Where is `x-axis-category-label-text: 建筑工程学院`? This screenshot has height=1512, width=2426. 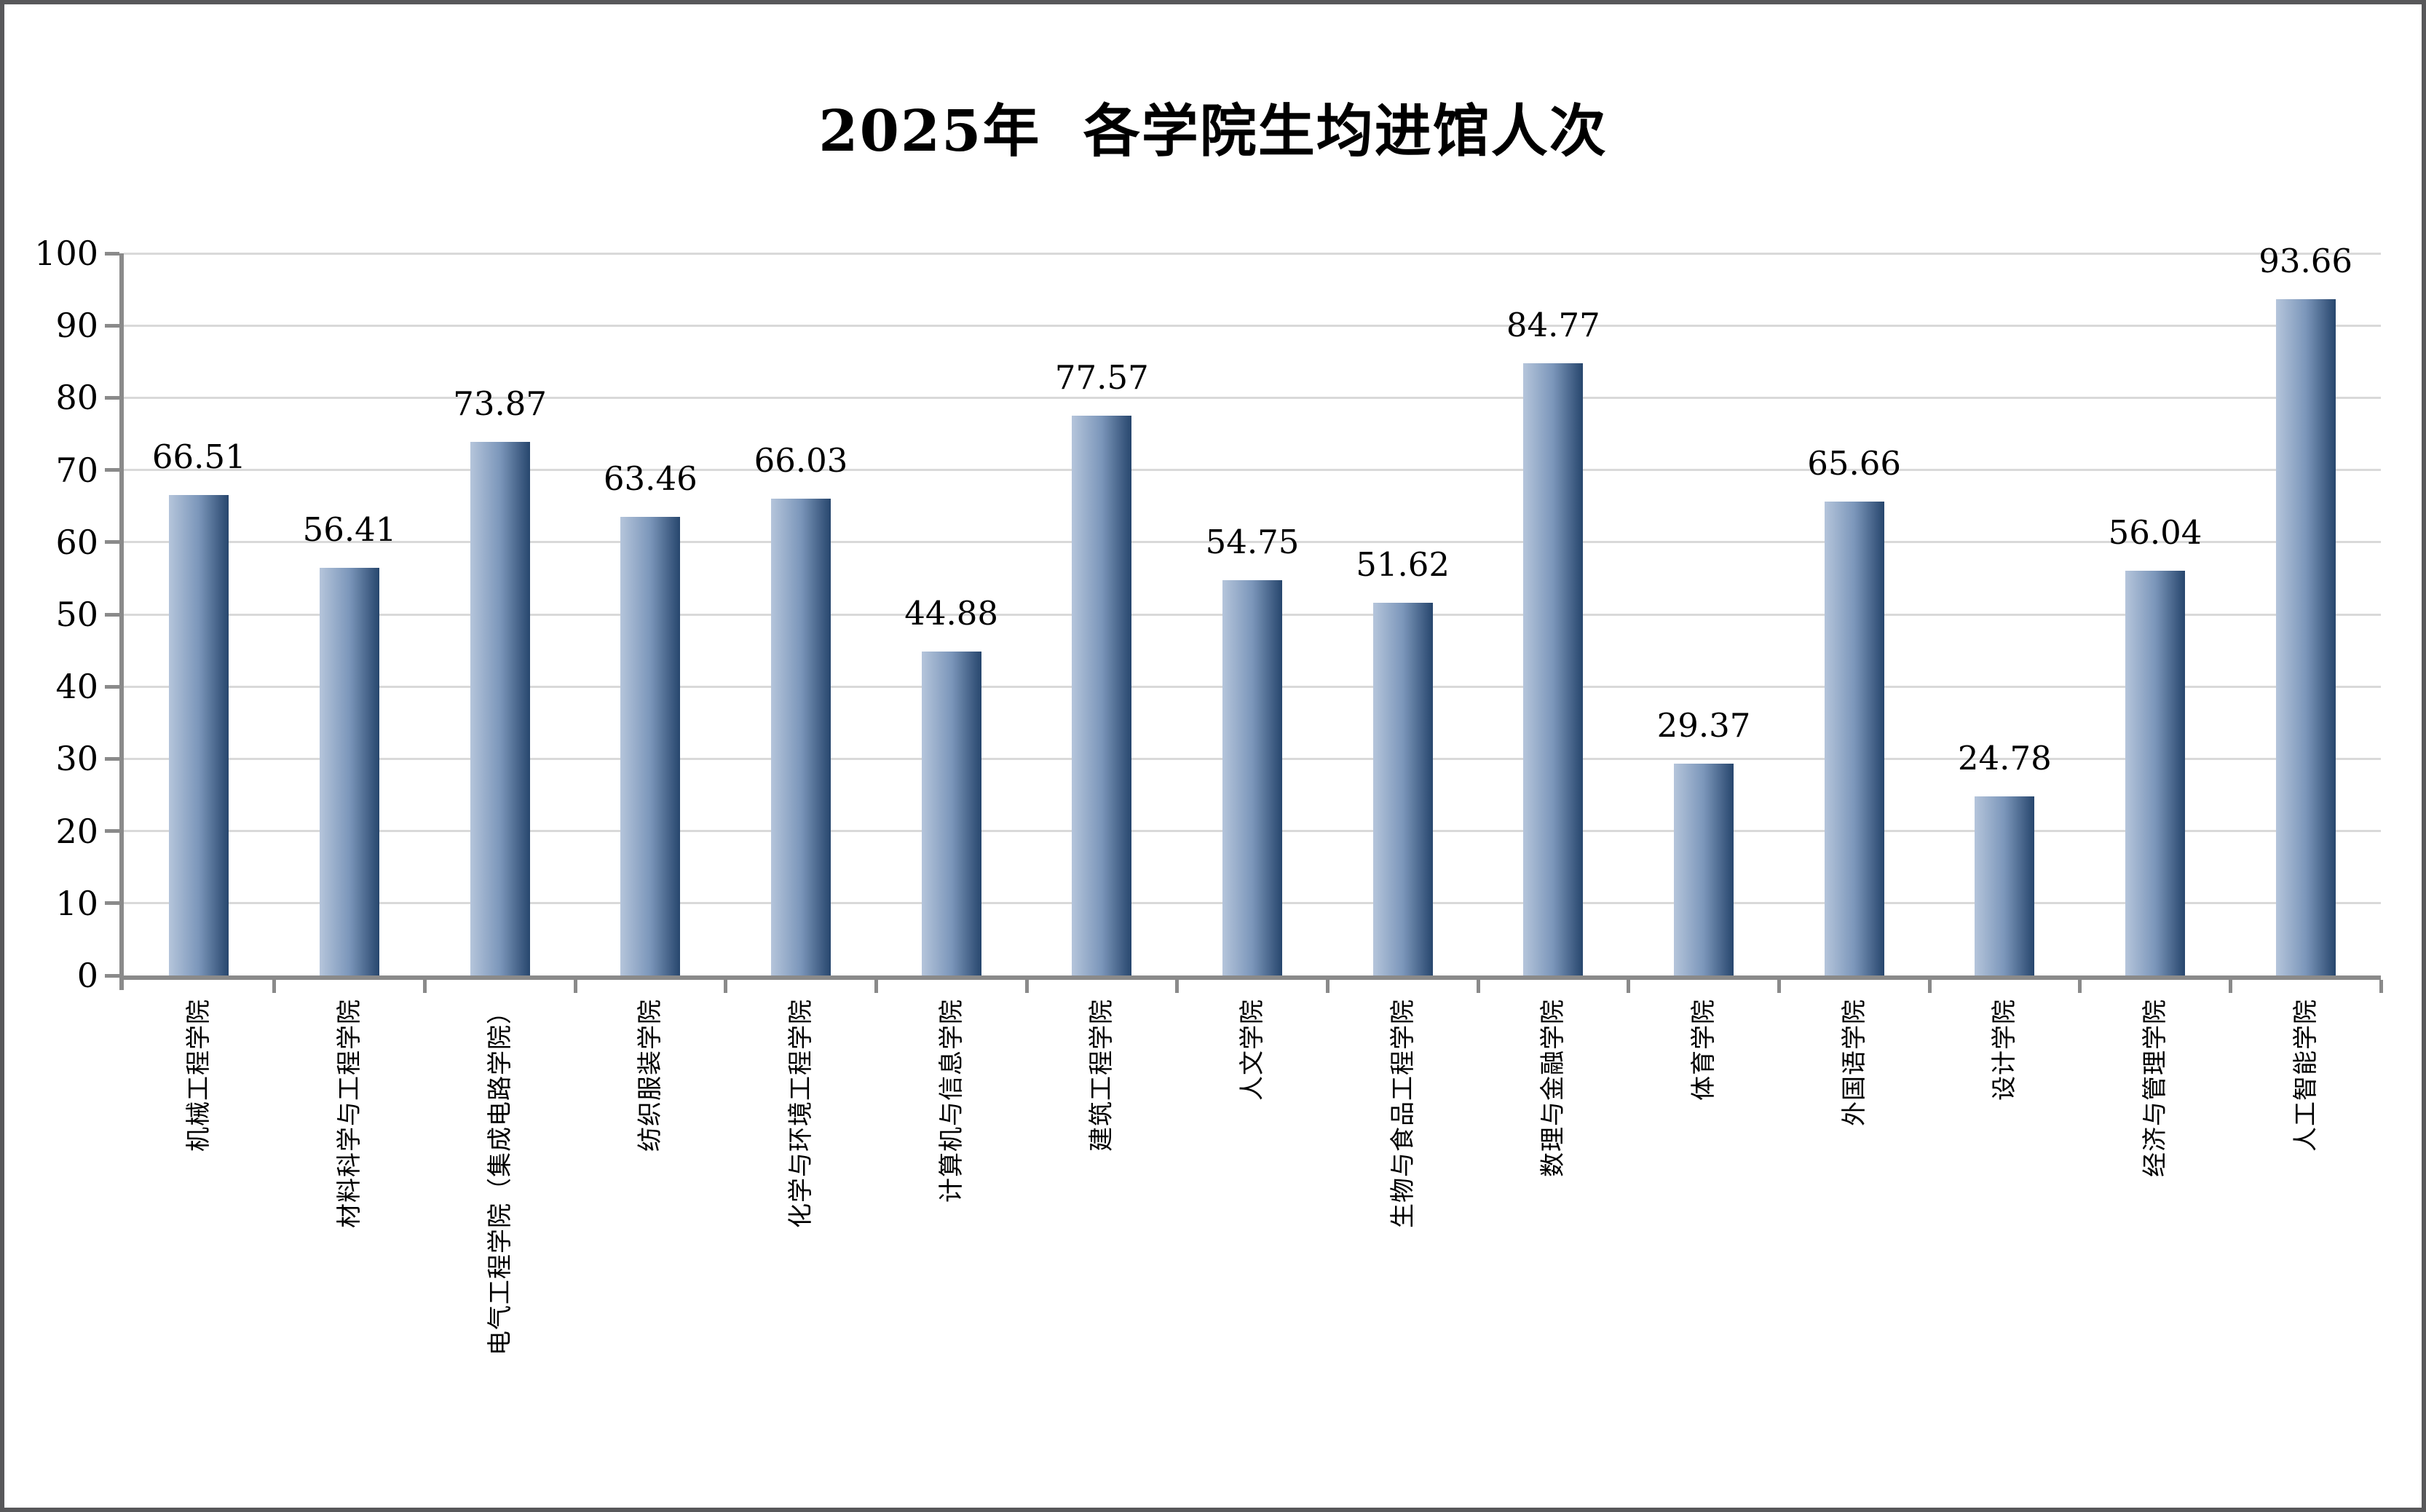 x-axis-category-label-text: 建筑工程学院 is located at coordinates (1102, 1075).